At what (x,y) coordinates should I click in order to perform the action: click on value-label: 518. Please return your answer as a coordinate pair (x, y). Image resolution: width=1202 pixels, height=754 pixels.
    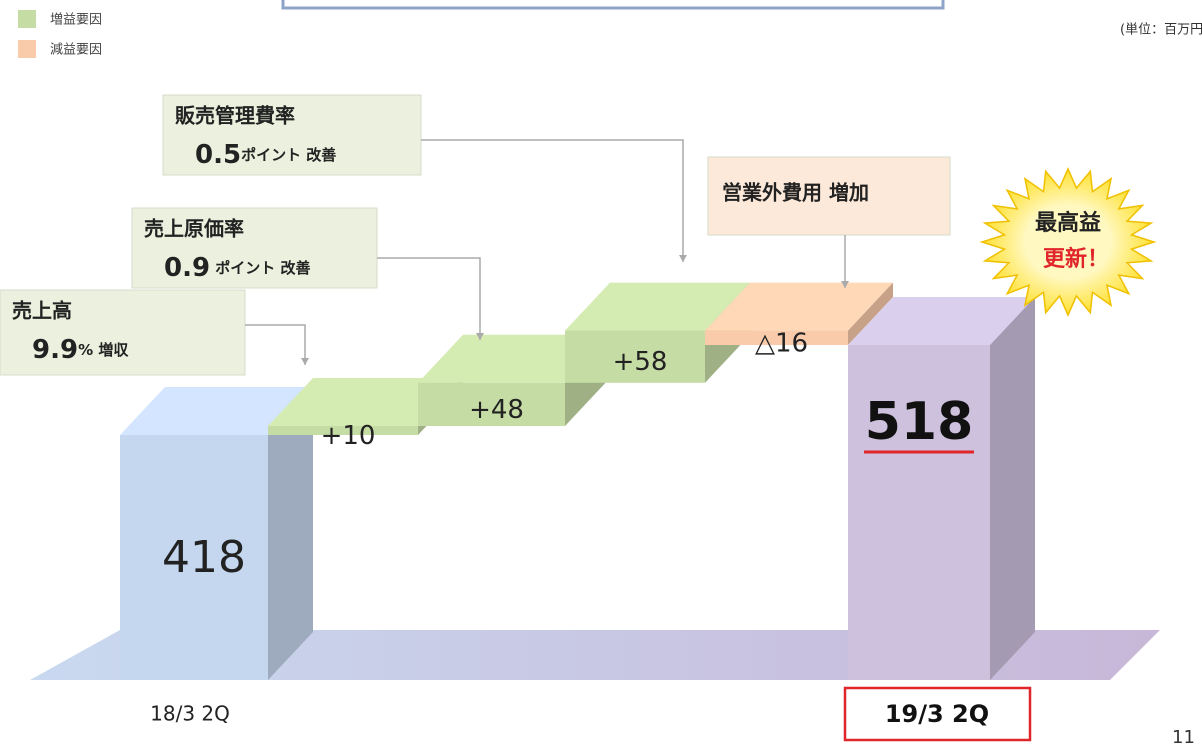
    Looking at the image, I should click on (919, 422).